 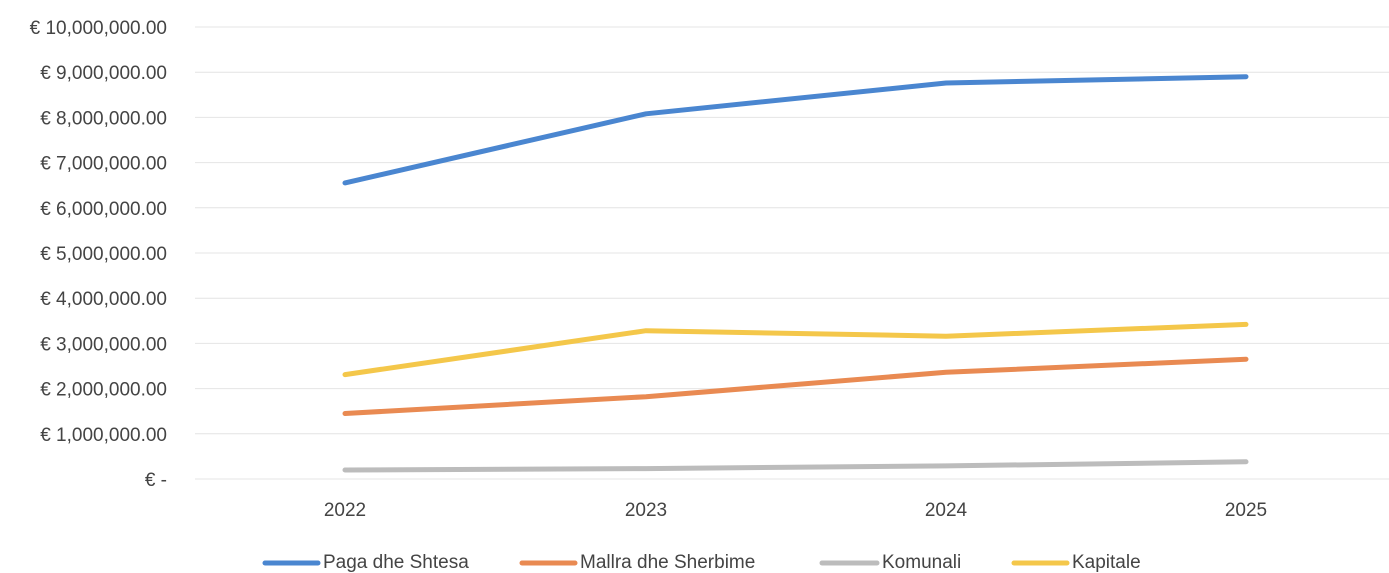 I want to click on y-tick-label: € 5,000,000.00, so click(x=103, y=254).